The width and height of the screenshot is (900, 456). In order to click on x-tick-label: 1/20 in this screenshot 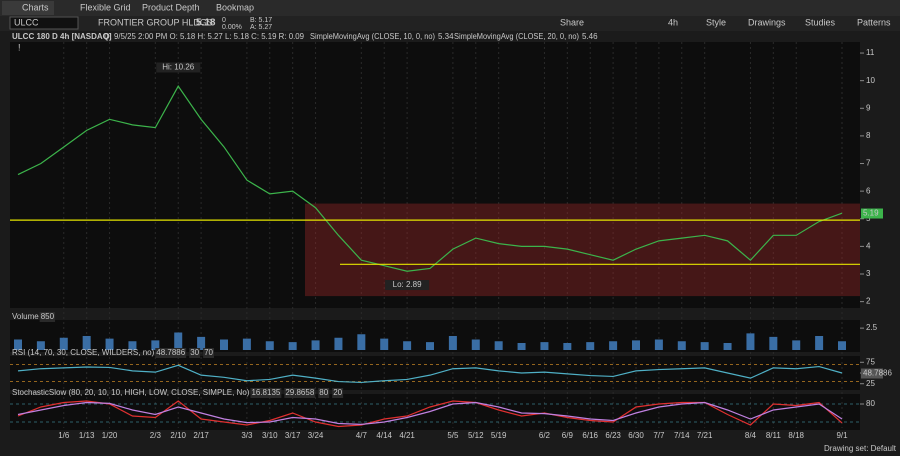, I will do `click(110, 435)`.